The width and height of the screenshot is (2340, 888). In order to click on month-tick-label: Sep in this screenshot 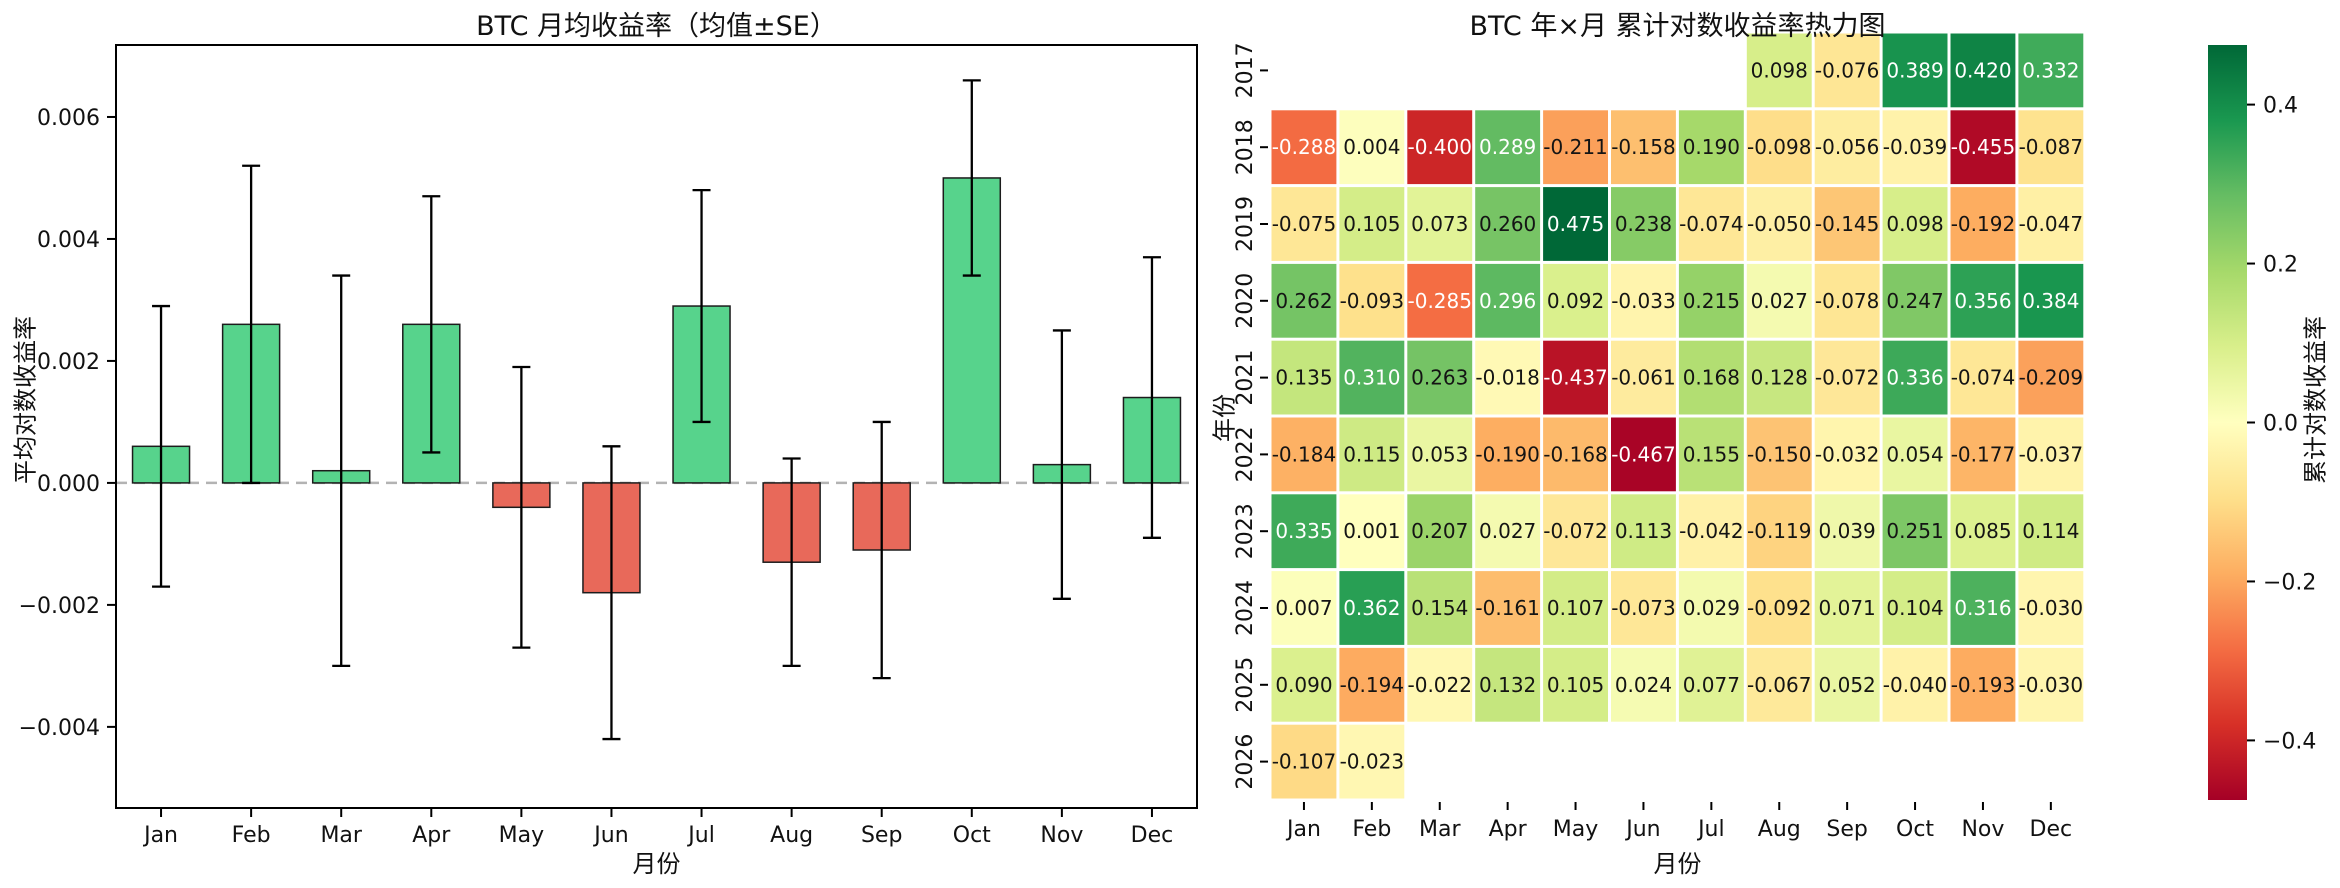, I will do `click(1846, 829)`.